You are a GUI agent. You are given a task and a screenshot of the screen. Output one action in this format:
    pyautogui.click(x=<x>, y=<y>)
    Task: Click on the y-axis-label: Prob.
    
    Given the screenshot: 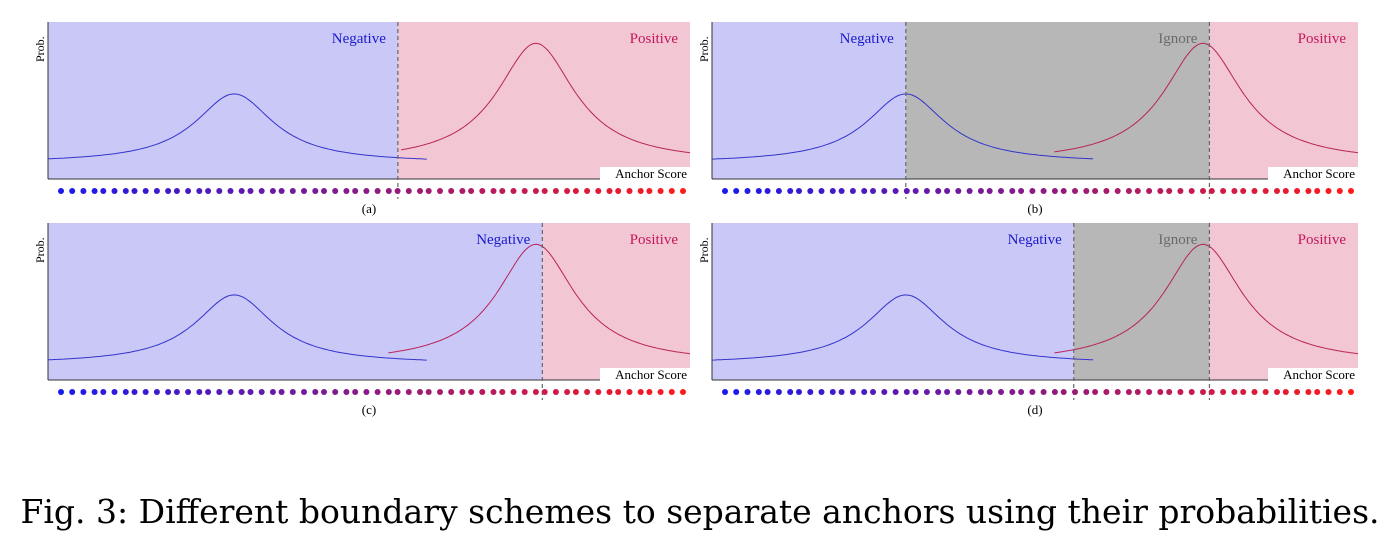 What is the action you would take?
    pyautogui.click(x=40, y=250)
    